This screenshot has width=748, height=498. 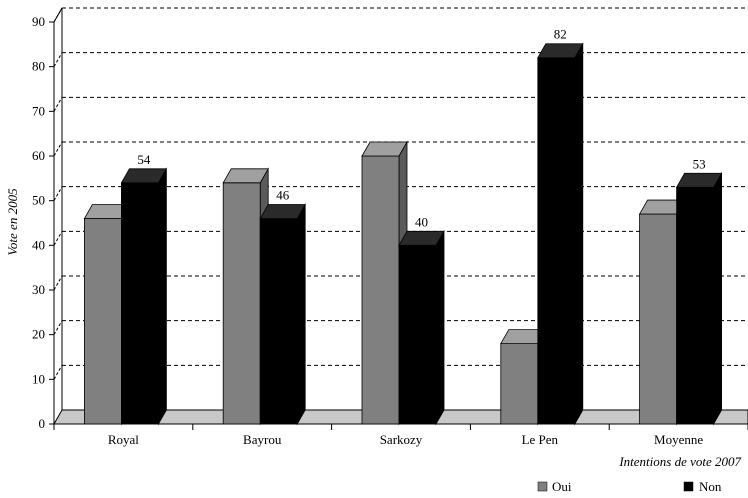 I want to click on legend: Oui Non, so click(x=629, y=486).